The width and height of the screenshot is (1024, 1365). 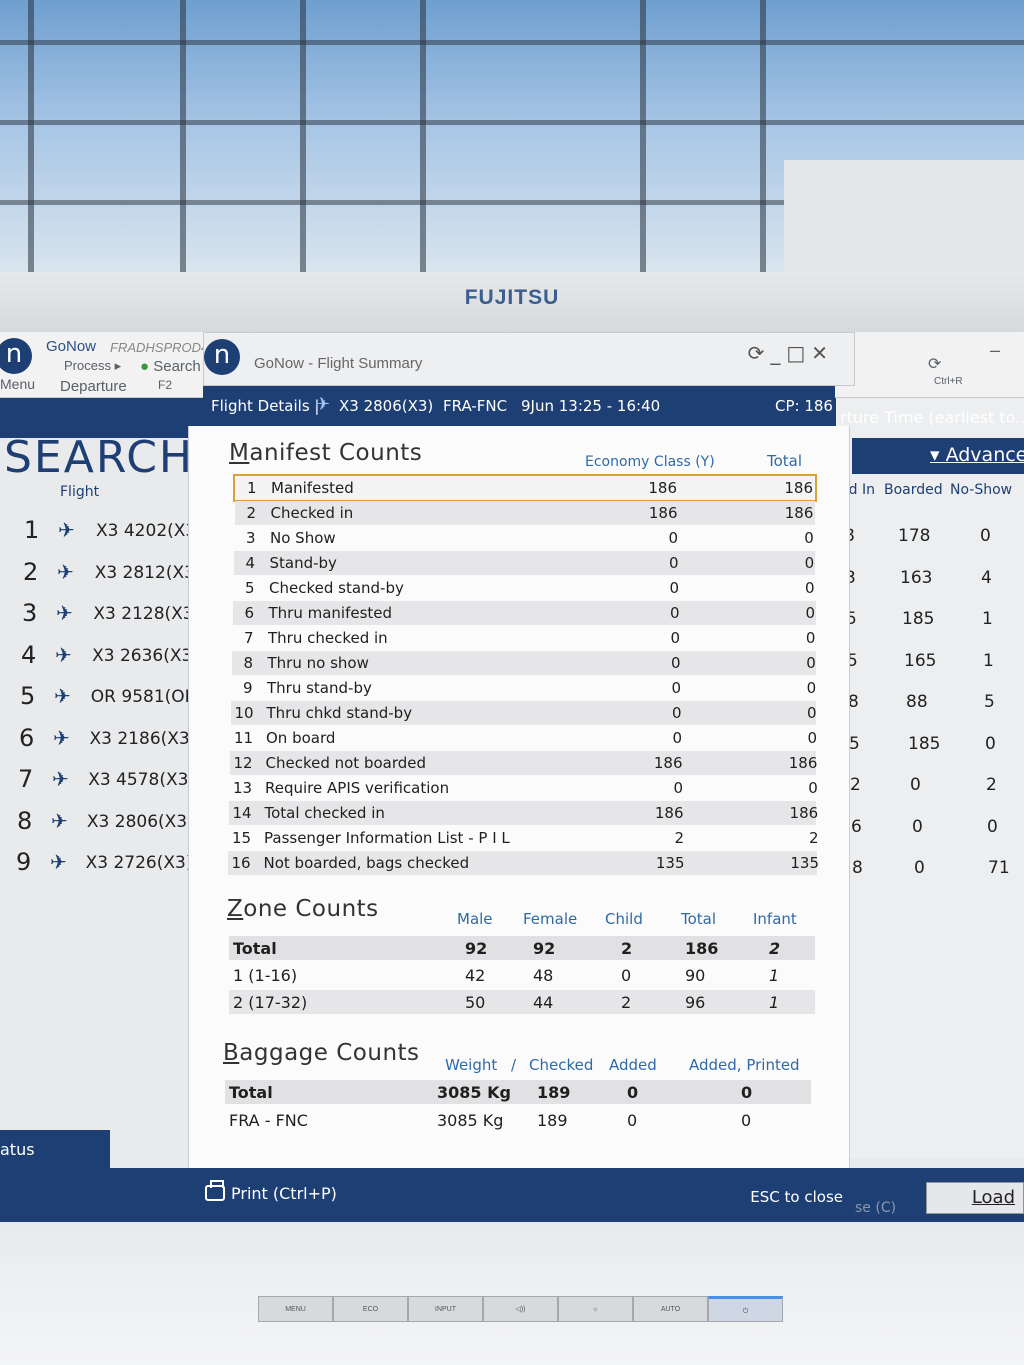 What do you see at coordinates (242, 838) in the screenshot?
I see `manifest-row-number: 15` at bounding box center [242, 838].